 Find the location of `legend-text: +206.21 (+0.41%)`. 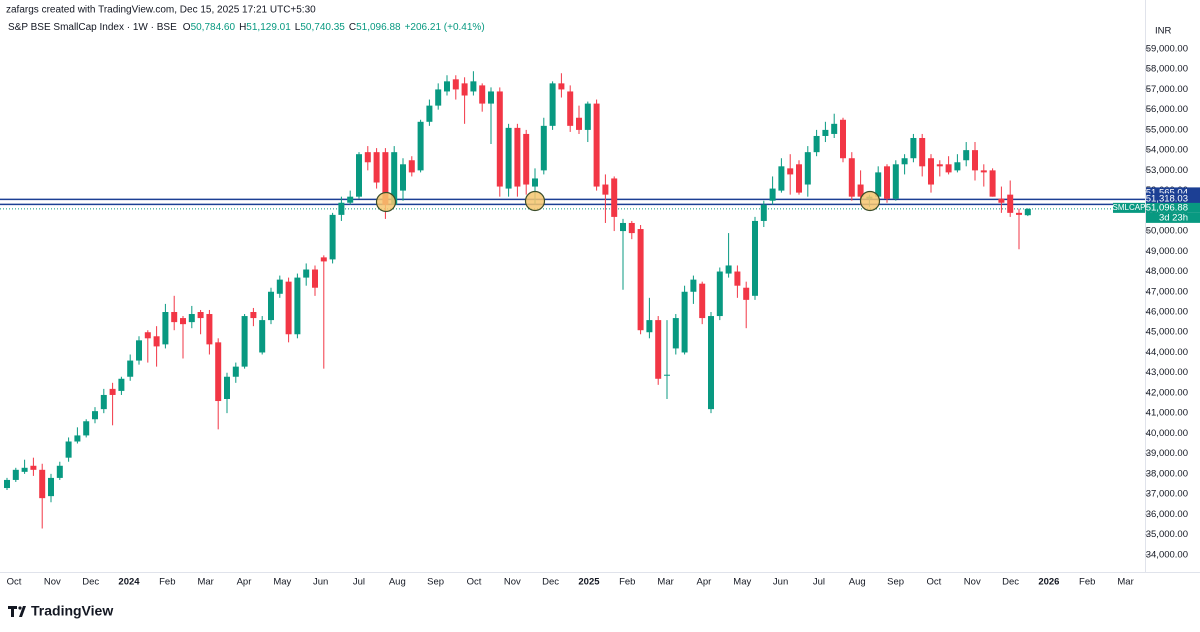

legend-text: +206.21 (+0.41%) is located at coordinates (445, 27).